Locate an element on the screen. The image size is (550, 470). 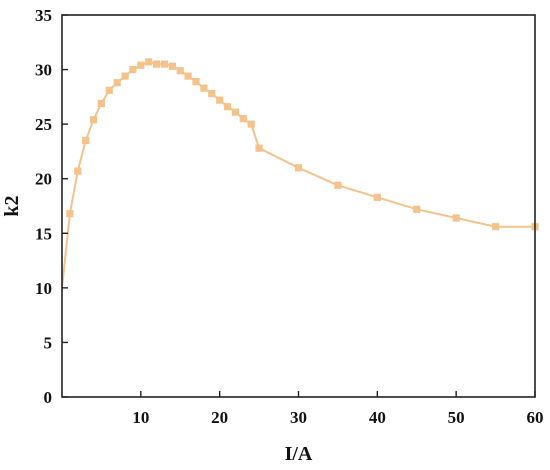
x-tick-label-4: 50 is located at coordinates (456, 417).